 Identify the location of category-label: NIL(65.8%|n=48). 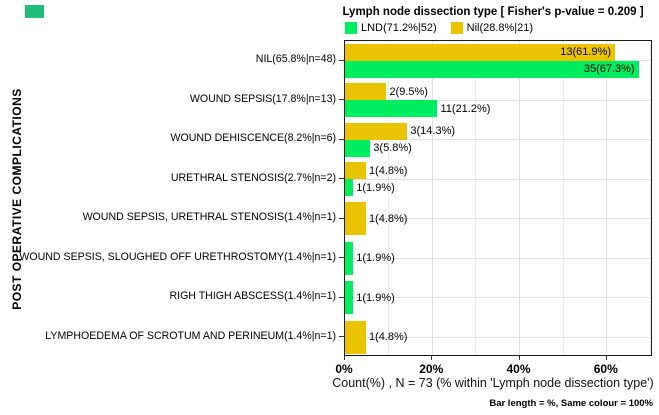
(295, 59).